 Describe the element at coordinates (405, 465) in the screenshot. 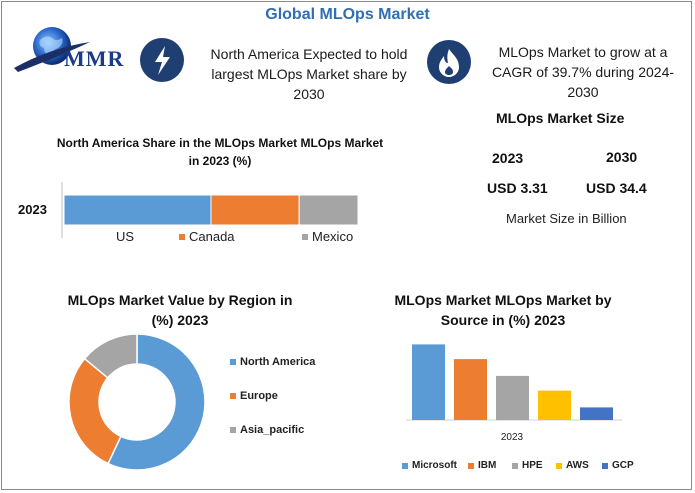

I see `legend-swatch-microsoft` at that location.